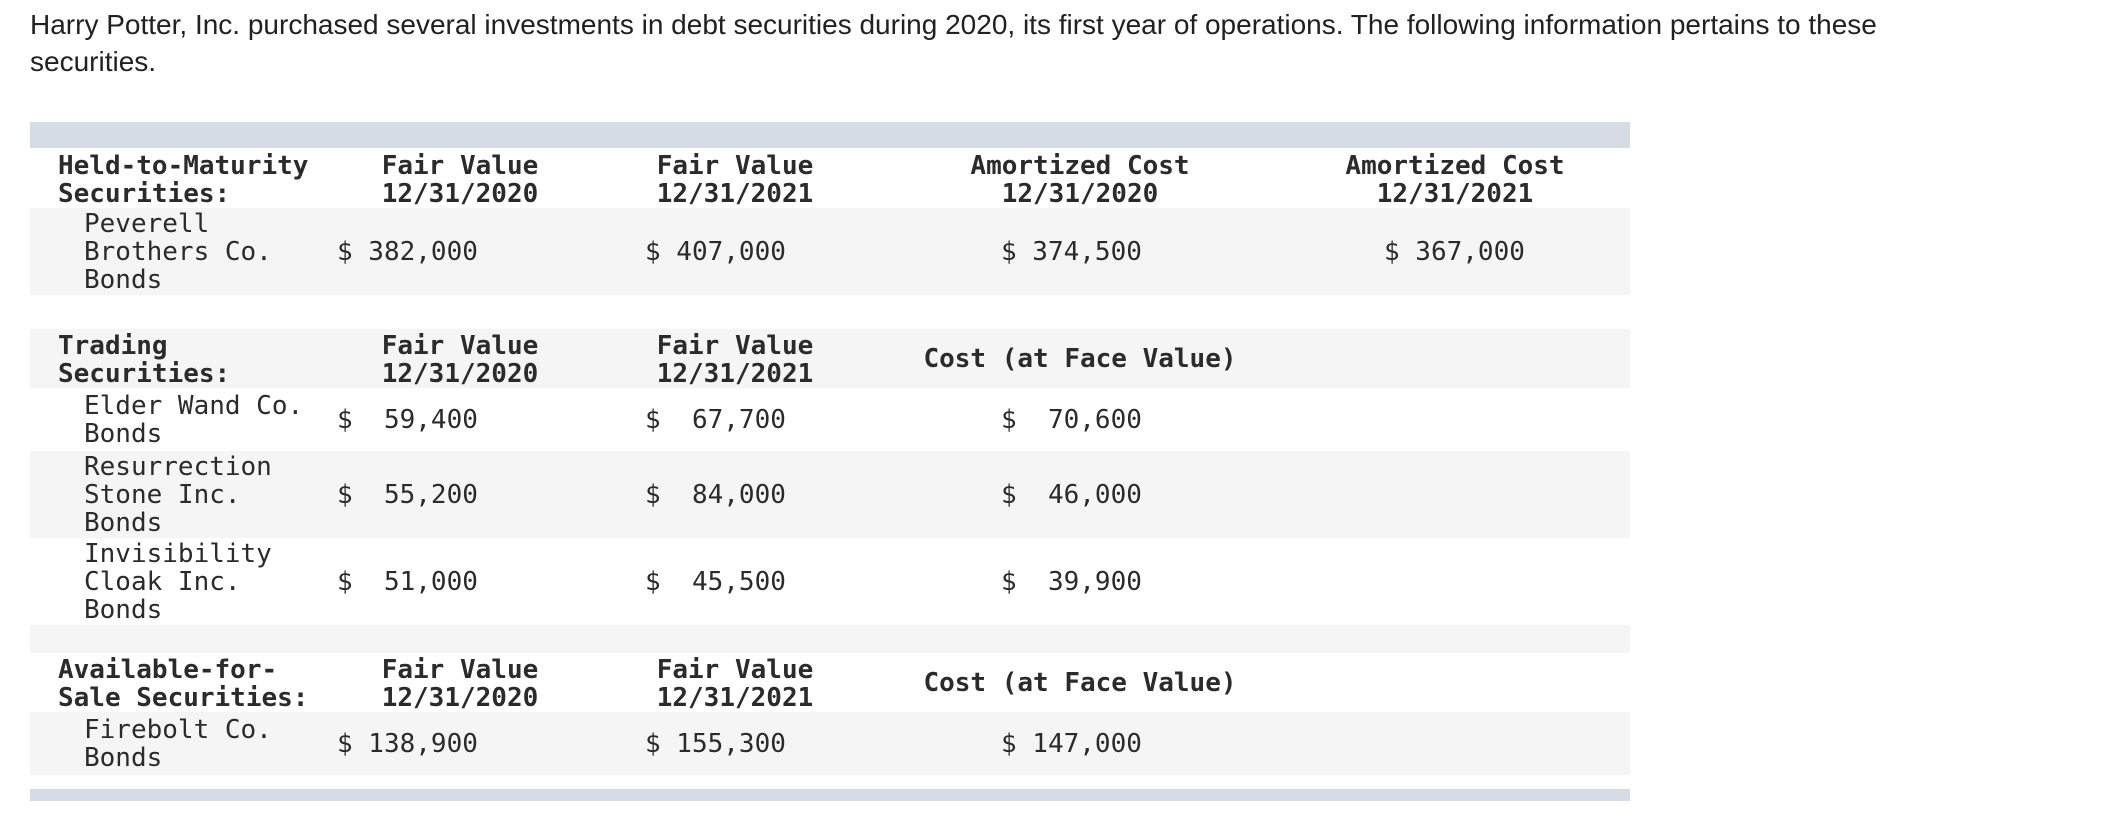 The image size is (2102, 818). I want to click on section-title-held-to-maturity: Held-to-Maturity Securities:, so click(183, 180).